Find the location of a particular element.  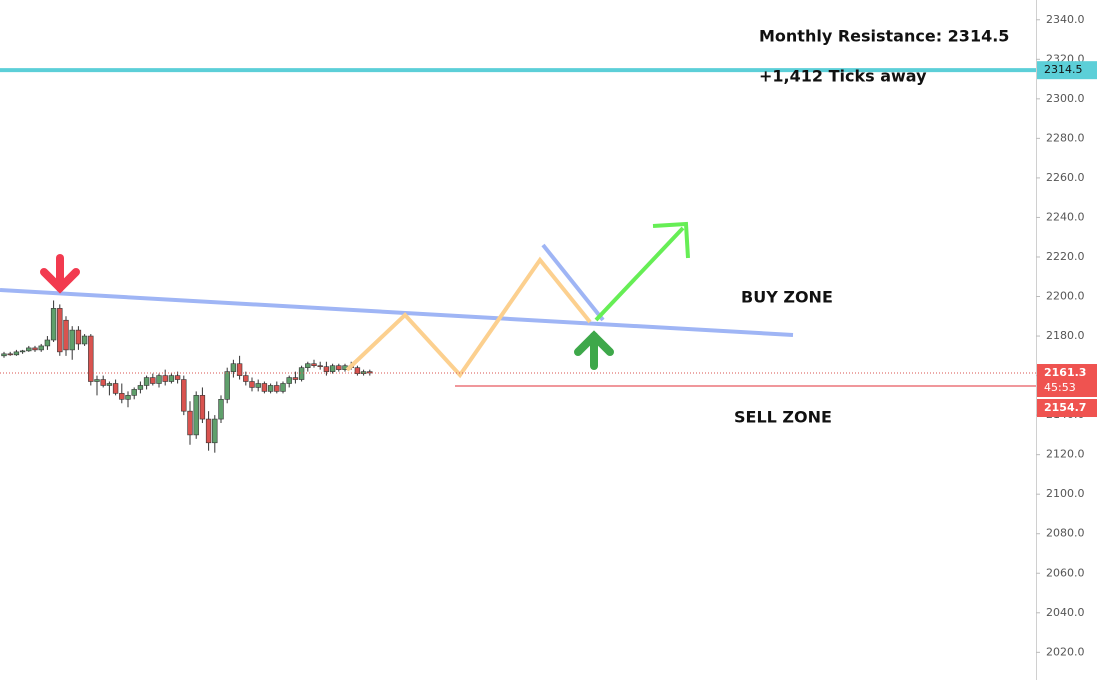

y-tick-label: 2180.0 is located at coordinates (1065, 335).